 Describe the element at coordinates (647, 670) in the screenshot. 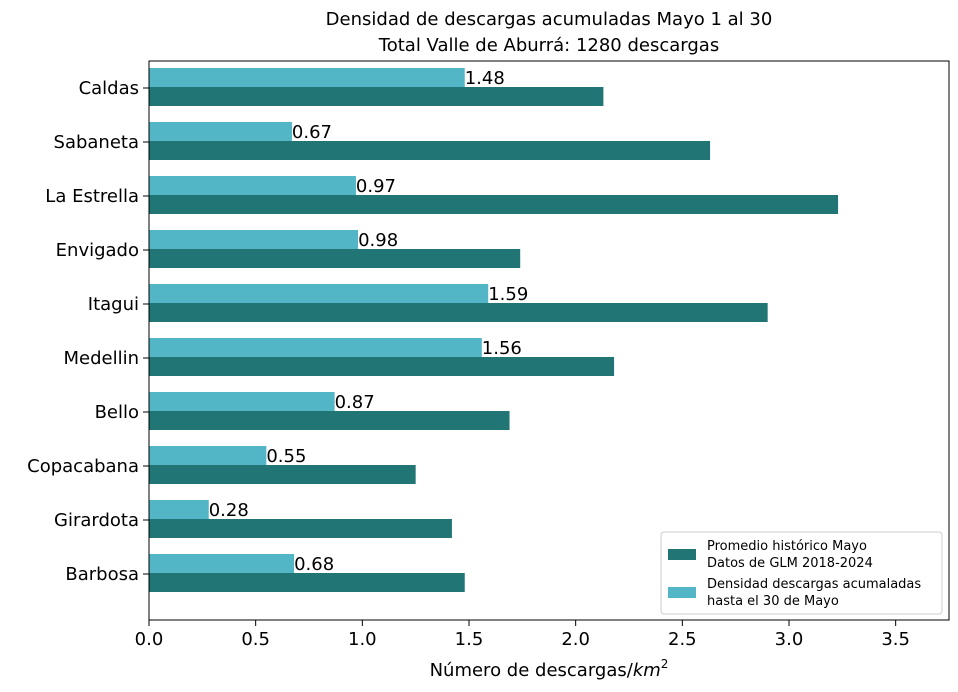

I see `x-axis-label-unit: km` at that location.